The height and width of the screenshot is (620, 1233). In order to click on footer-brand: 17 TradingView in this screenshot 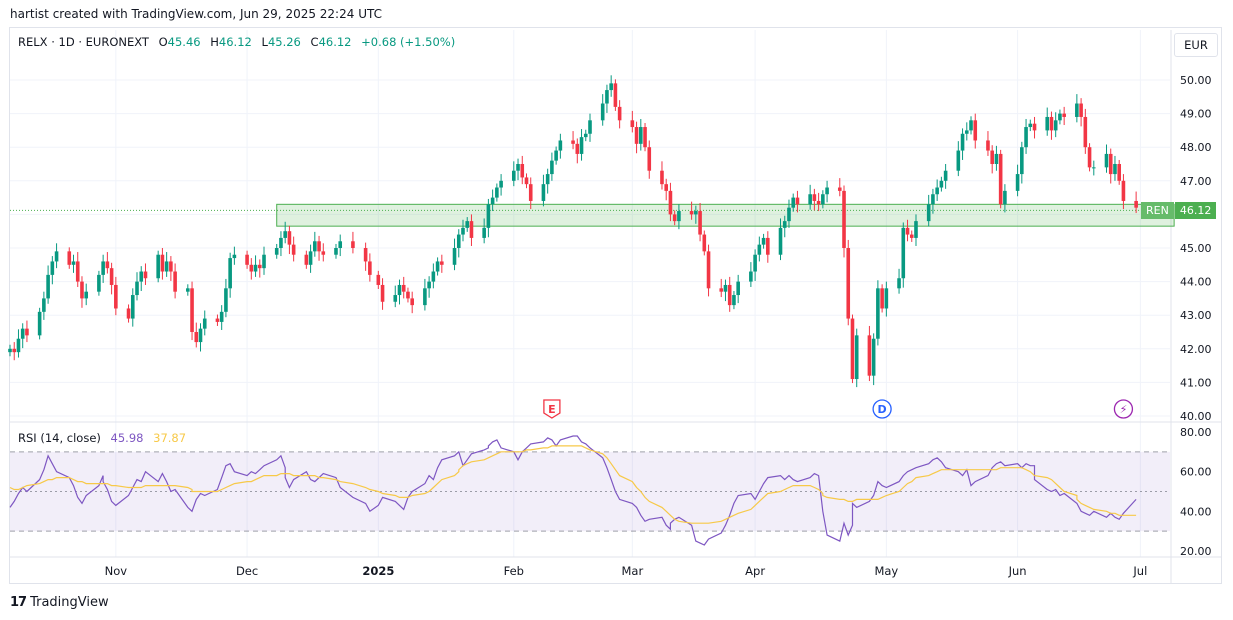, I will do `click(59, 602)`.